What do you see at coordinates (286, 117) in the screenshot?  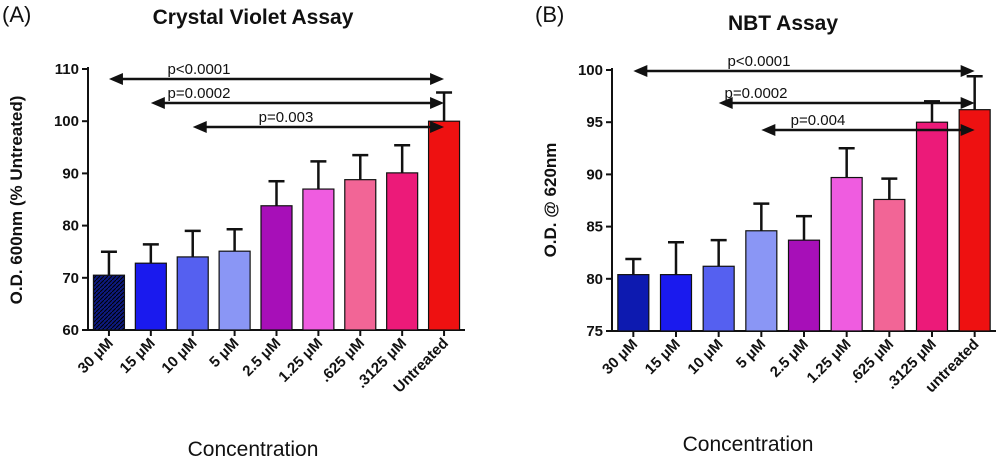 I see `p-value-label: p=0.003` at bounding box center [286, 117].